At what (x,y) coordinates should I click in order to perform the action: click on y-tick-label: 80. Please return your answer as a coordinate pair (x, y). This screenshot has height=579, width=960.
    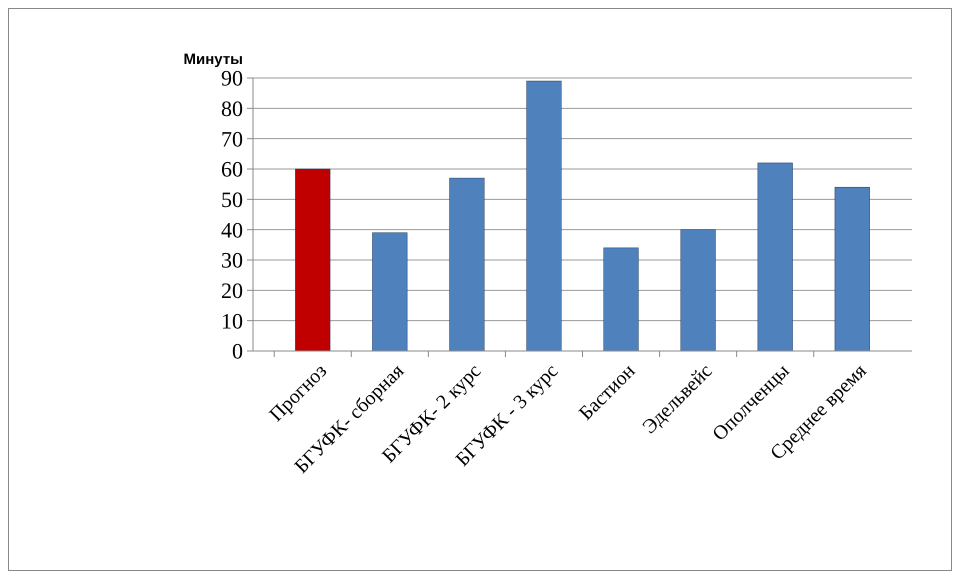
    Looking at the image, I should click on (232, 109).